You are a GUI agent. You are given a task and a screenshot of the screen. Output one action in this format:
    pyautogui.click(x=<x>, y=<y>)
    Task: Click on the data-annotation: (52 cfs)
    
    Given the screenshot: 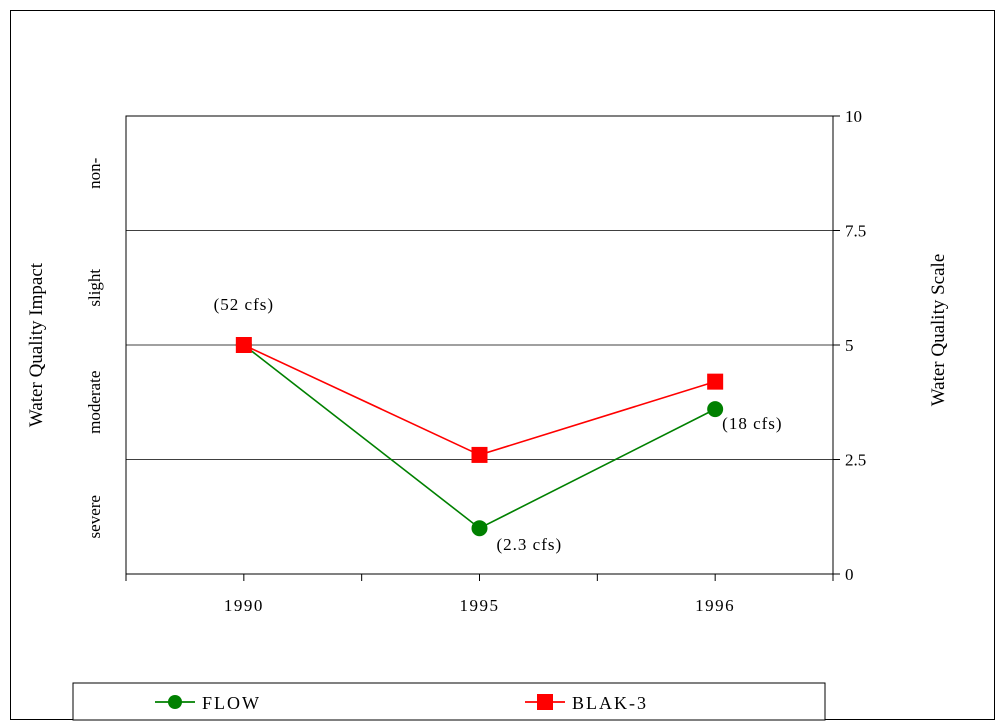 What is the action you would take?
    pyautogui.click(x=244, y=304)
    